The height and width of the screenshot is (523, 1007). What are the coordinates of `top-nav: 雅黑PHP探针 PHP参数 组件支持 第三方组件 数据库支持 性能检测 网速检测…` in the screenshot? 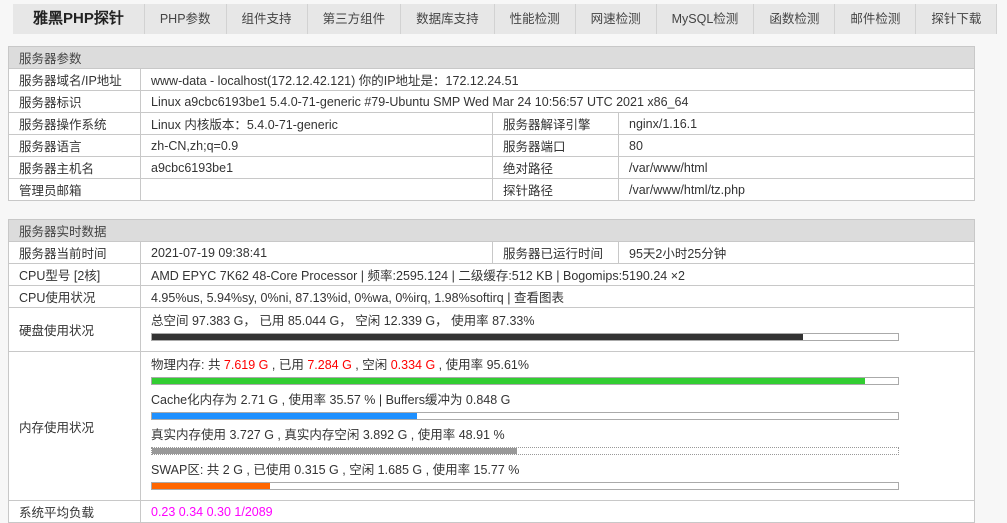 It's located at (505, 19).